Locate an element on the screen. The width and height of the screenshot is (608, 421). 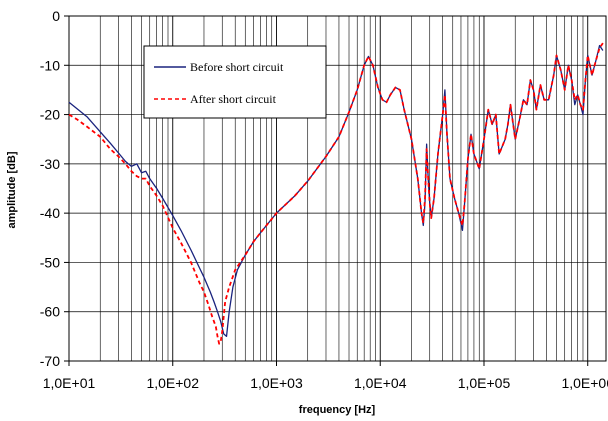
x-tick-label: 1,0E+04 is located at coordinates (380, 383).